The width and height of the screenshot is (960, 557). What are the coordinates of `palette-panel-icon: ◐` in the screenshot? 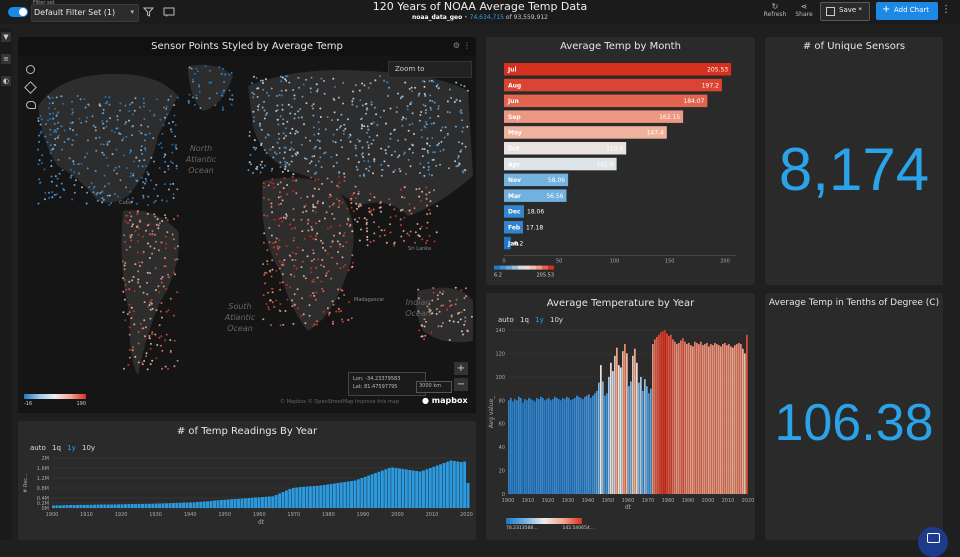 It's located at (6, 81).